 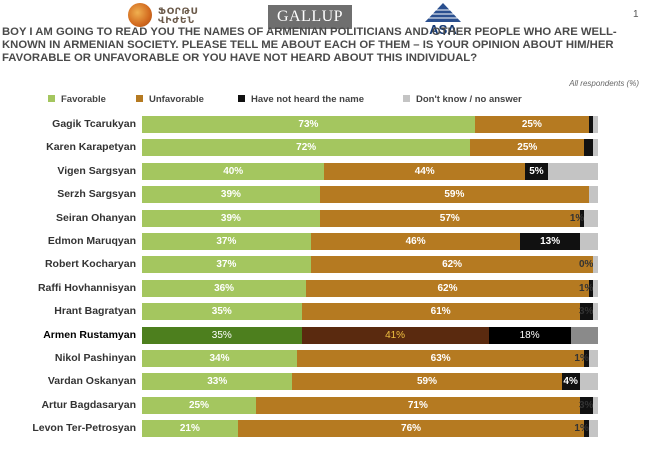 I want to click on bar-value-label: 4%, so click(x=570, y=382).